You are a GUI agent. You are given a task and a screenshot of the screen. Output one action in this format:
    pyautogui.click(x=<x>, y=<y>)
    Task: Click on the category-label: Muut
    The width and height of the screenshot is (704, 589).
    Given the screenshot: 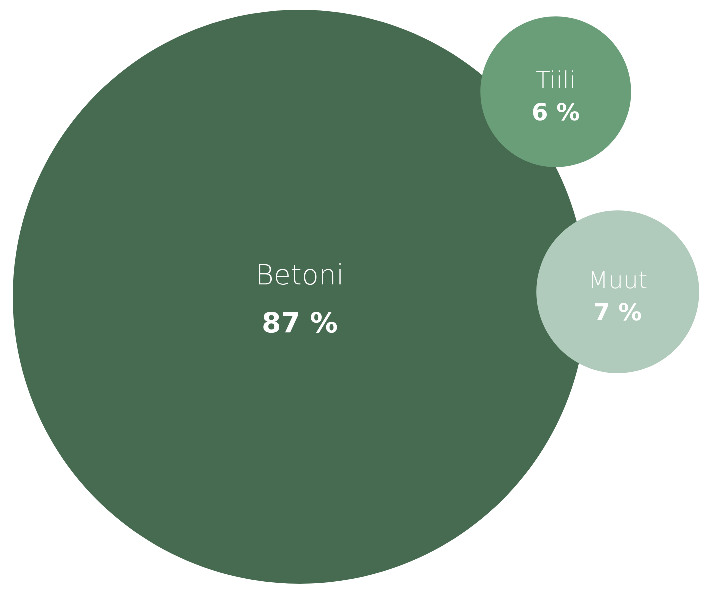 What is the action you would take?
    pyautogui.click(x=619, y=280)
    